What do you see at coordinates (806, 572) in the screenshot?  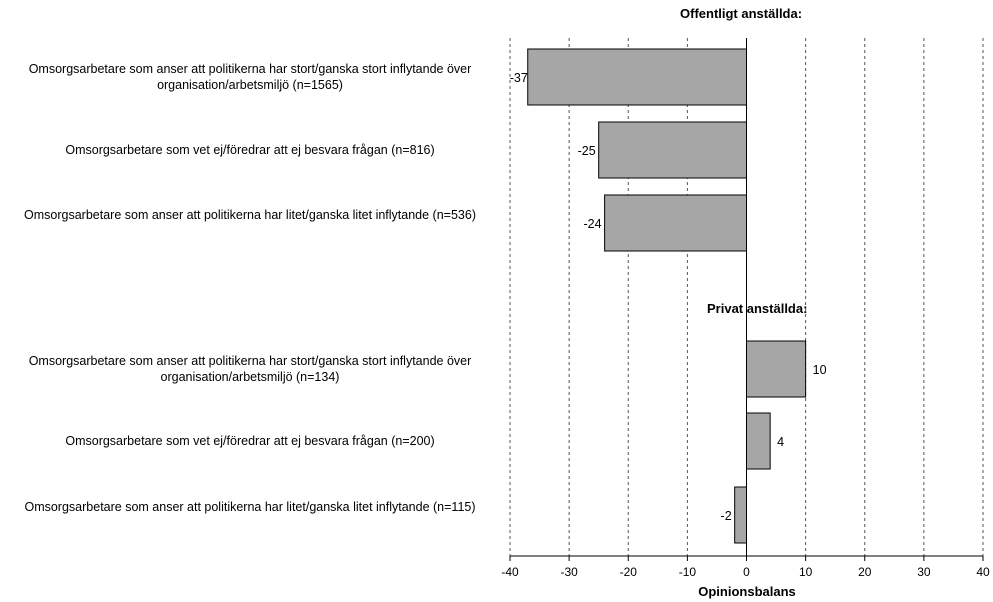 I see `x-tick-label: 10` at bounding box center [806, 572].